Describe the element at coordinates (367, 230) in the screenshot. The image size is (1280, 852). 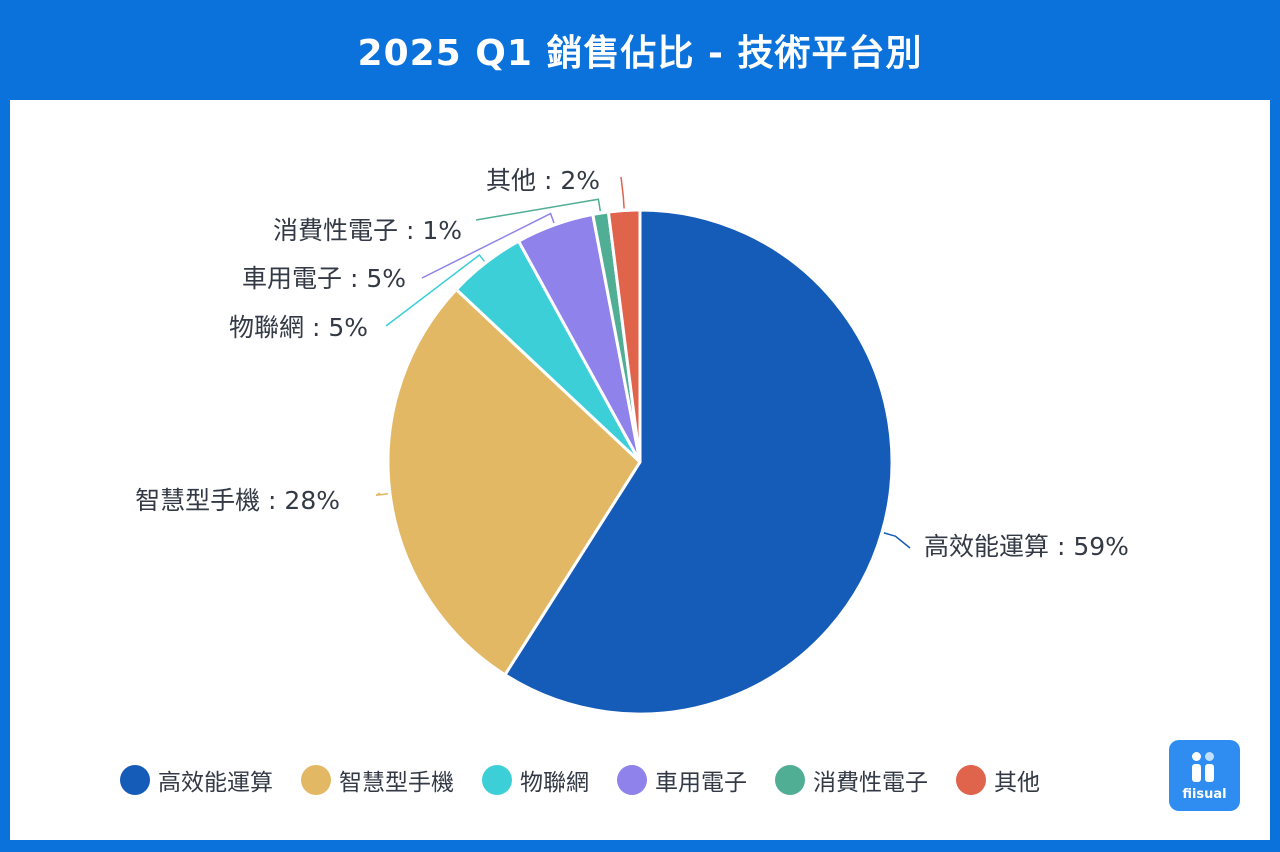
I see `slice-label: 消費性電子 : 1%` at that location.